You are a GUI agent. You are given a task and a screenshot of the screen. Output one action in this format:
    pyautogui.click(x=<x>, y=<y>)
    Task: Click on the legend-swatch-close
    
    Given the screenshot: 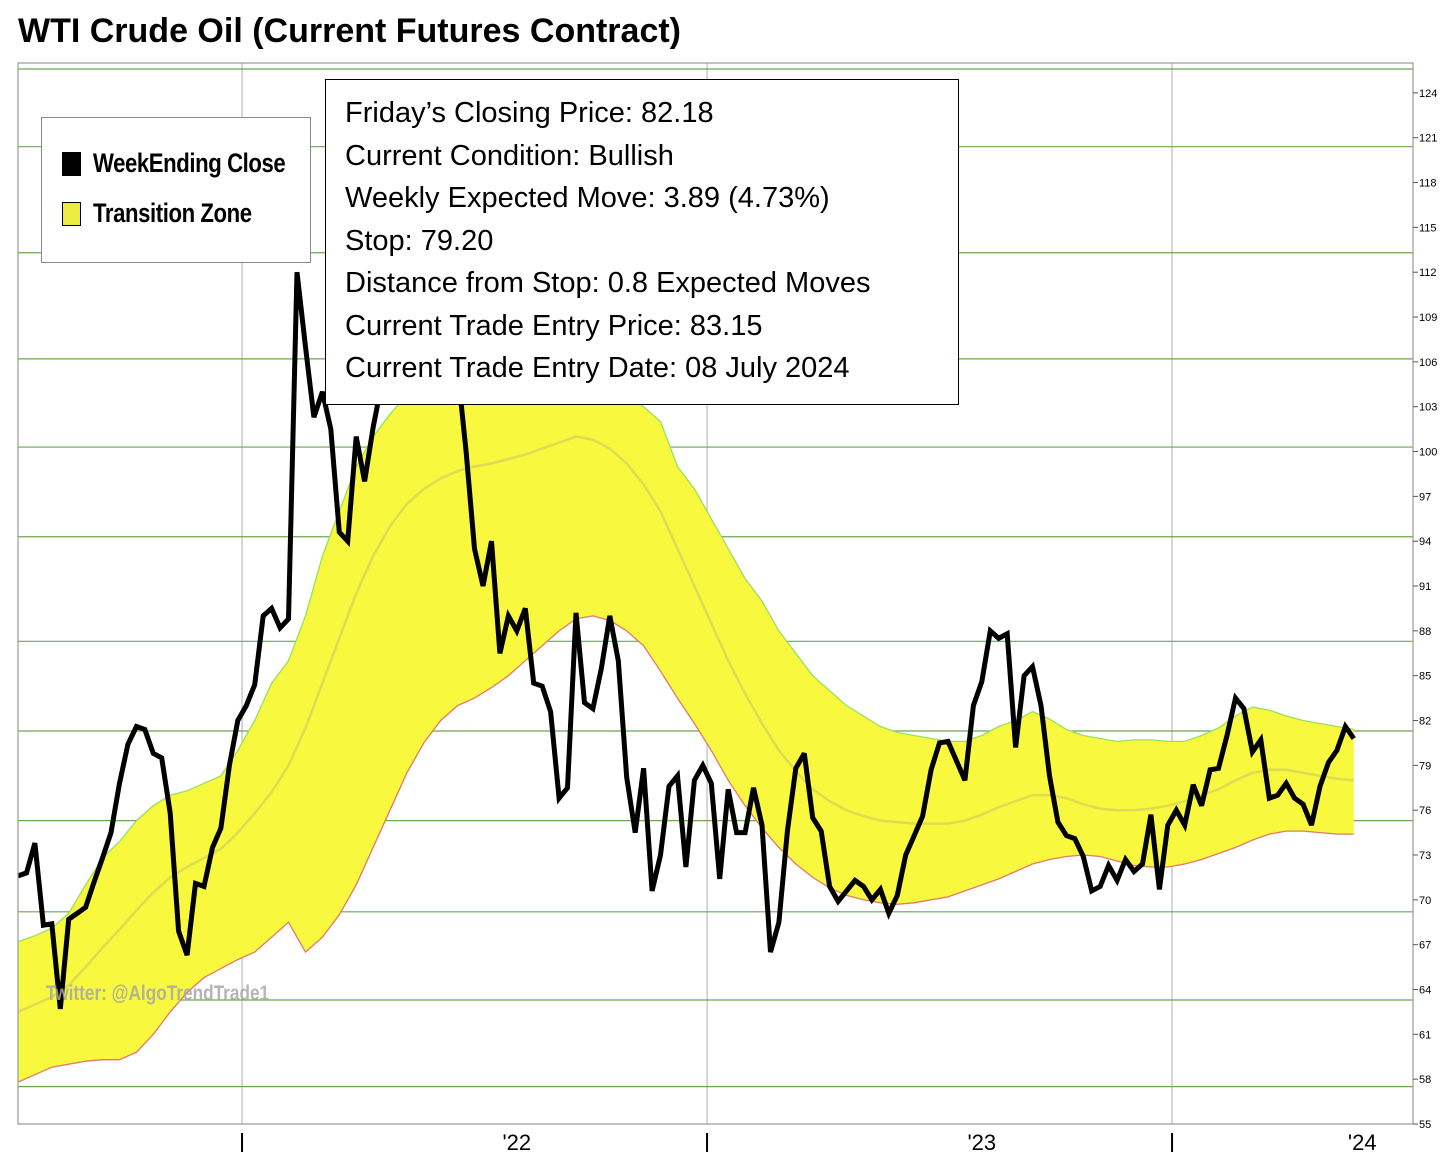 What is the action you would take?
    pyautogui.click(x=71, y=163)
    